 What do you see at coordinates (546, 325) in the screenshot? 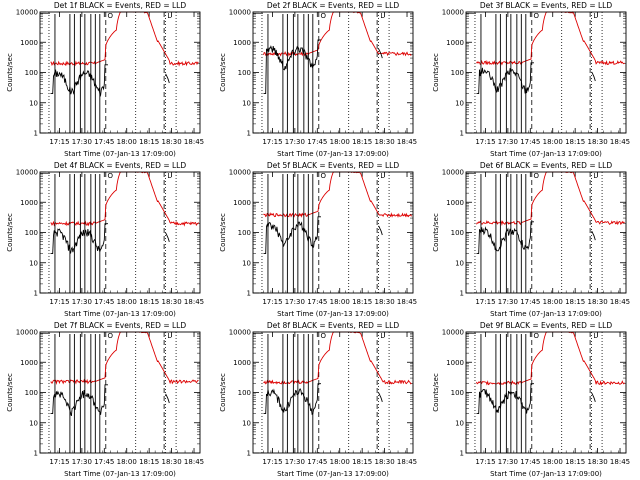
I see `chart-title: Det 9f BLACK = Events, RED = LLD` at bounding box center [546, 325].